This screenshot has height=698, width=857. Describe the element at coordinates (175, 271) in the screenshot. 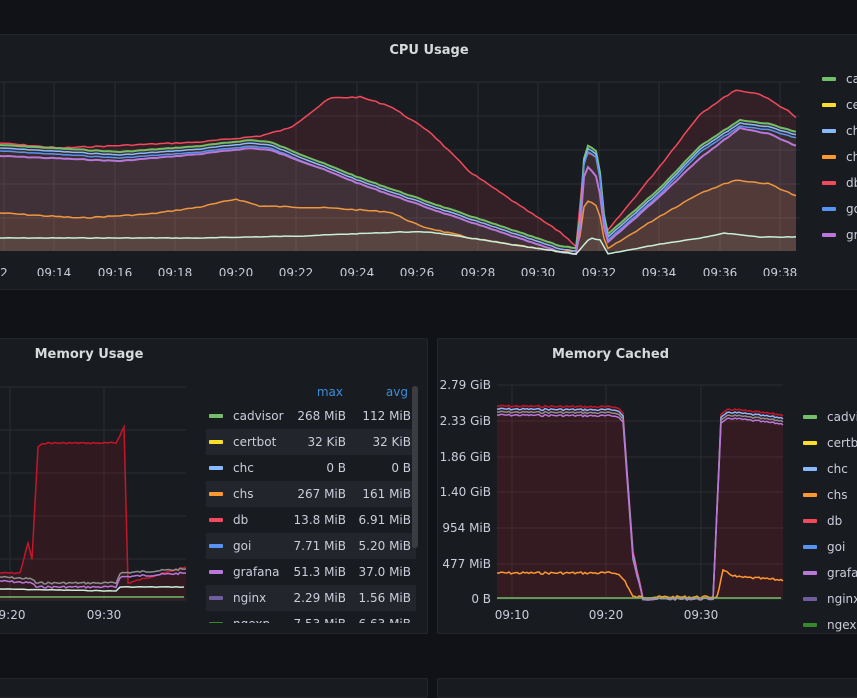

I see `x-tick-label: 09:18` at that location.